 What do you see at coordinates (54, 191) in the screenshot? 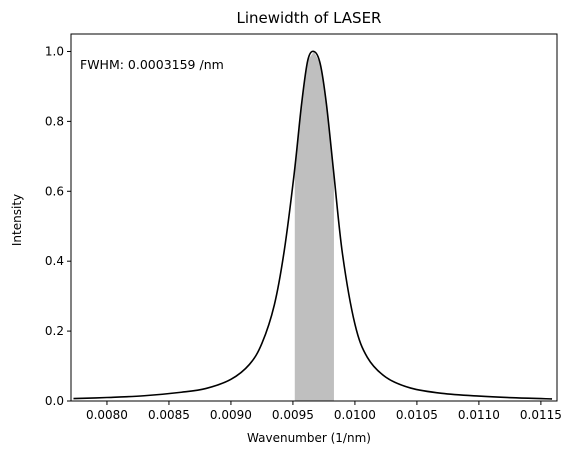
I see `y-tick-label: 0.6` at bounding box center [54, 191].